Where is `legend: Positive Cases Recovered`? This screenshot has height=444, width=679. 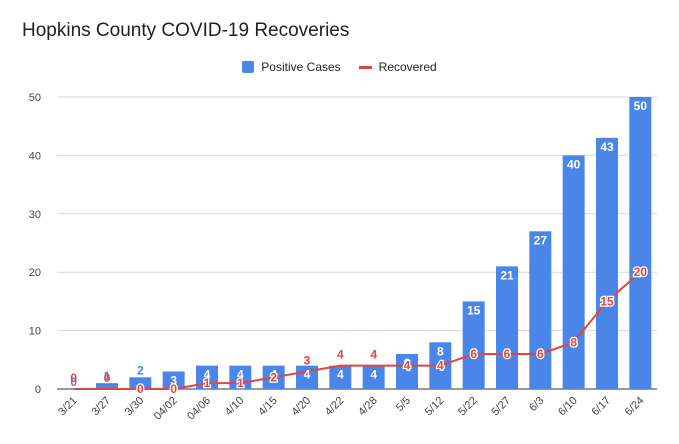
legend: Positive Cases Recovered is located at coordinates (339, 67).